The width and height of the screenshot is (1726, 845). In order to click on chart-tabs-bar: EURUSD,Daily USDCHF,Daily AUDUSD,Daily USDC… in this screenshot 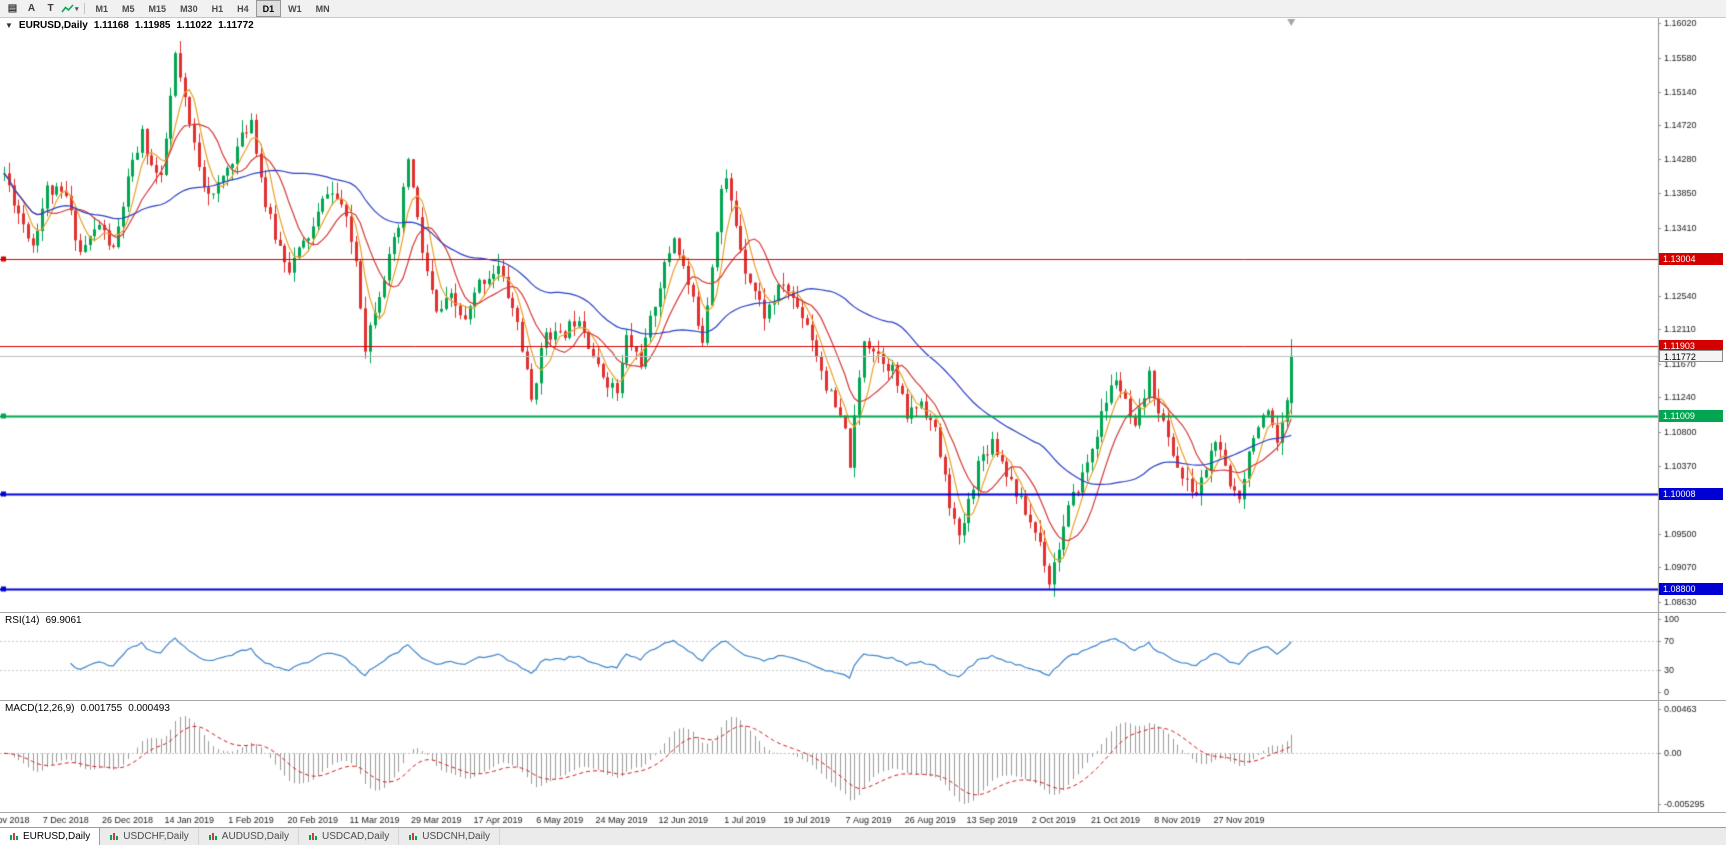, I will do `click(863, 836)`.